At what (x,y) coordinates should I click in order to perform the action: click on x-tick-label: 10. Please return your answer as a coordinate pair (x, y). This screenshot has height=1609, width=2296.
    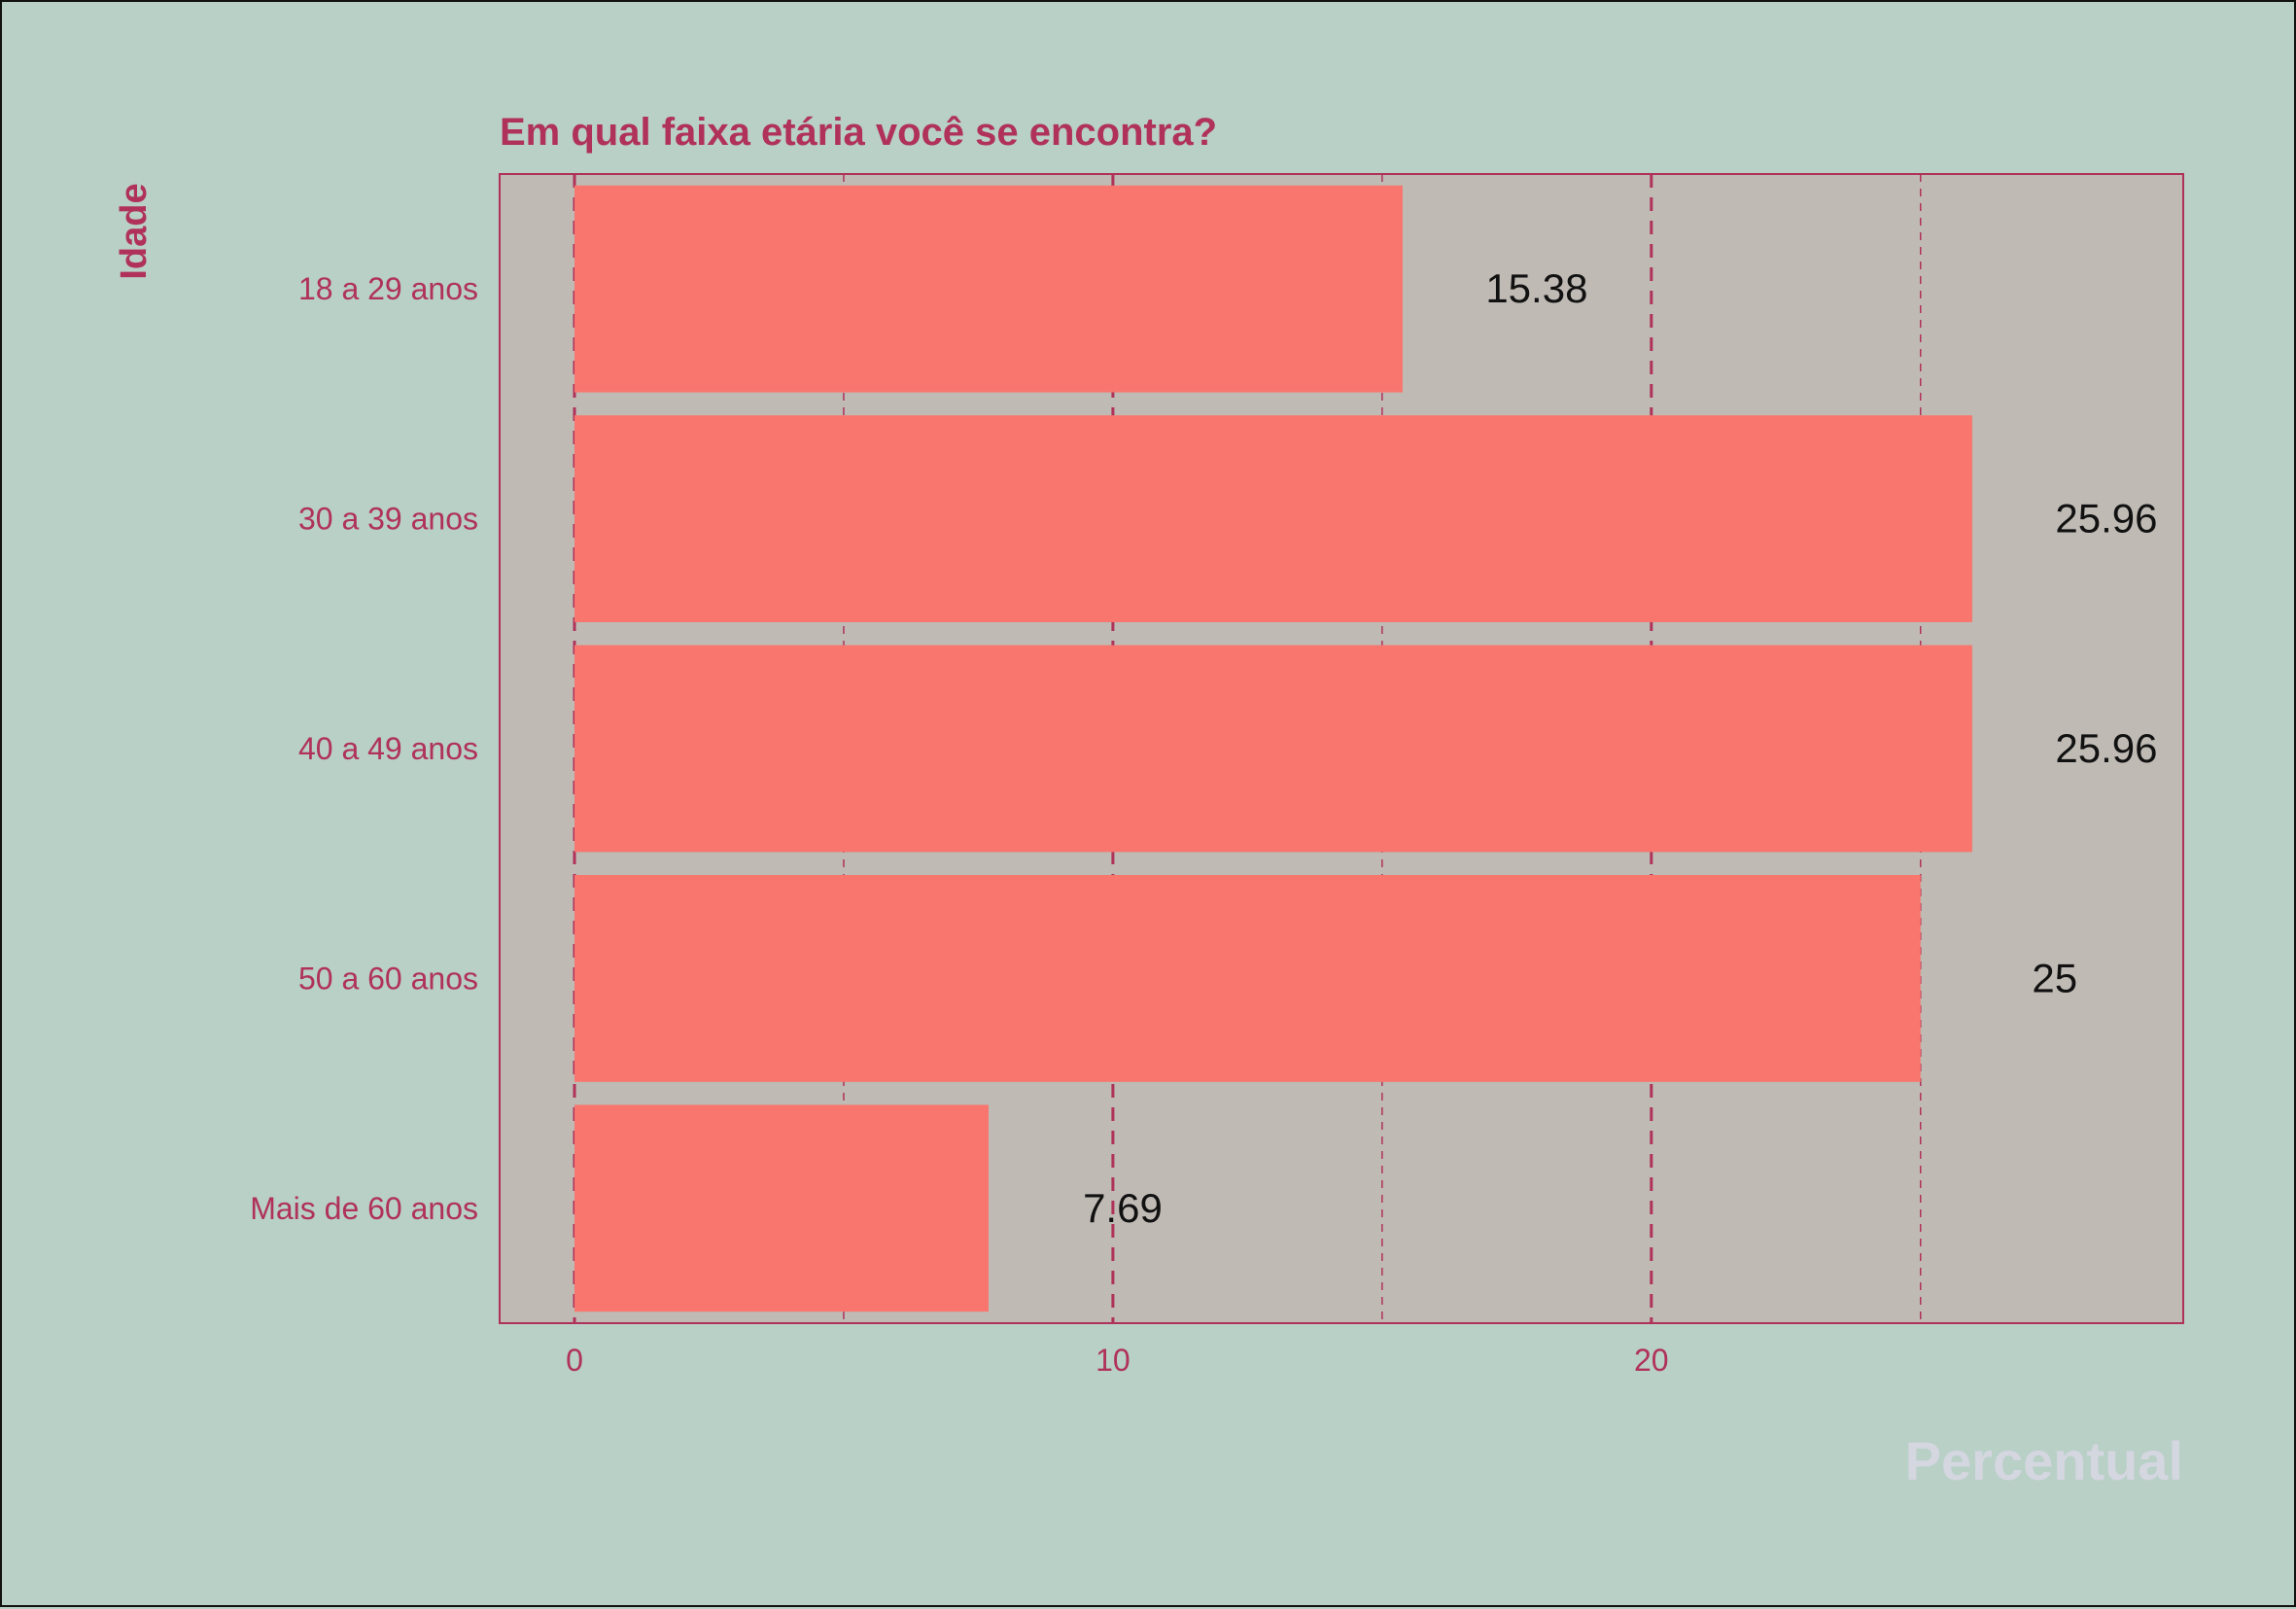
    Looking at the image, I should click on (1113, 1360).